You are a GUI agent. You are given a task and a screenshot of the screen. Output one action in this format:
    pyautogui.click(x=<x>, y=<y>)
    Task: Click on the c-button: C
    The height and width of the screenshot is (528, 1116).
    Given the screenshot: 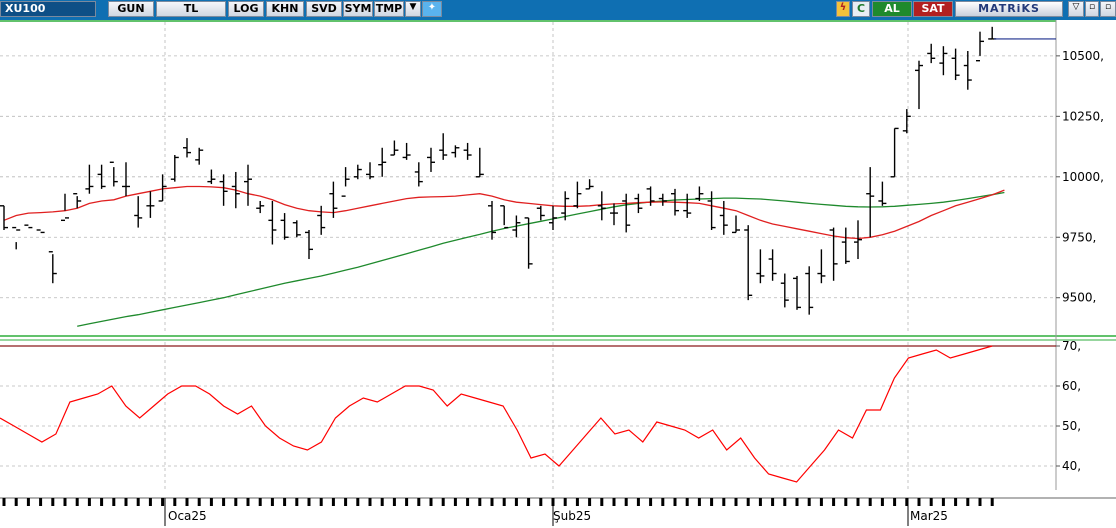 What is the action you would take?
    pyautogui.click(x=861, y=9)
    